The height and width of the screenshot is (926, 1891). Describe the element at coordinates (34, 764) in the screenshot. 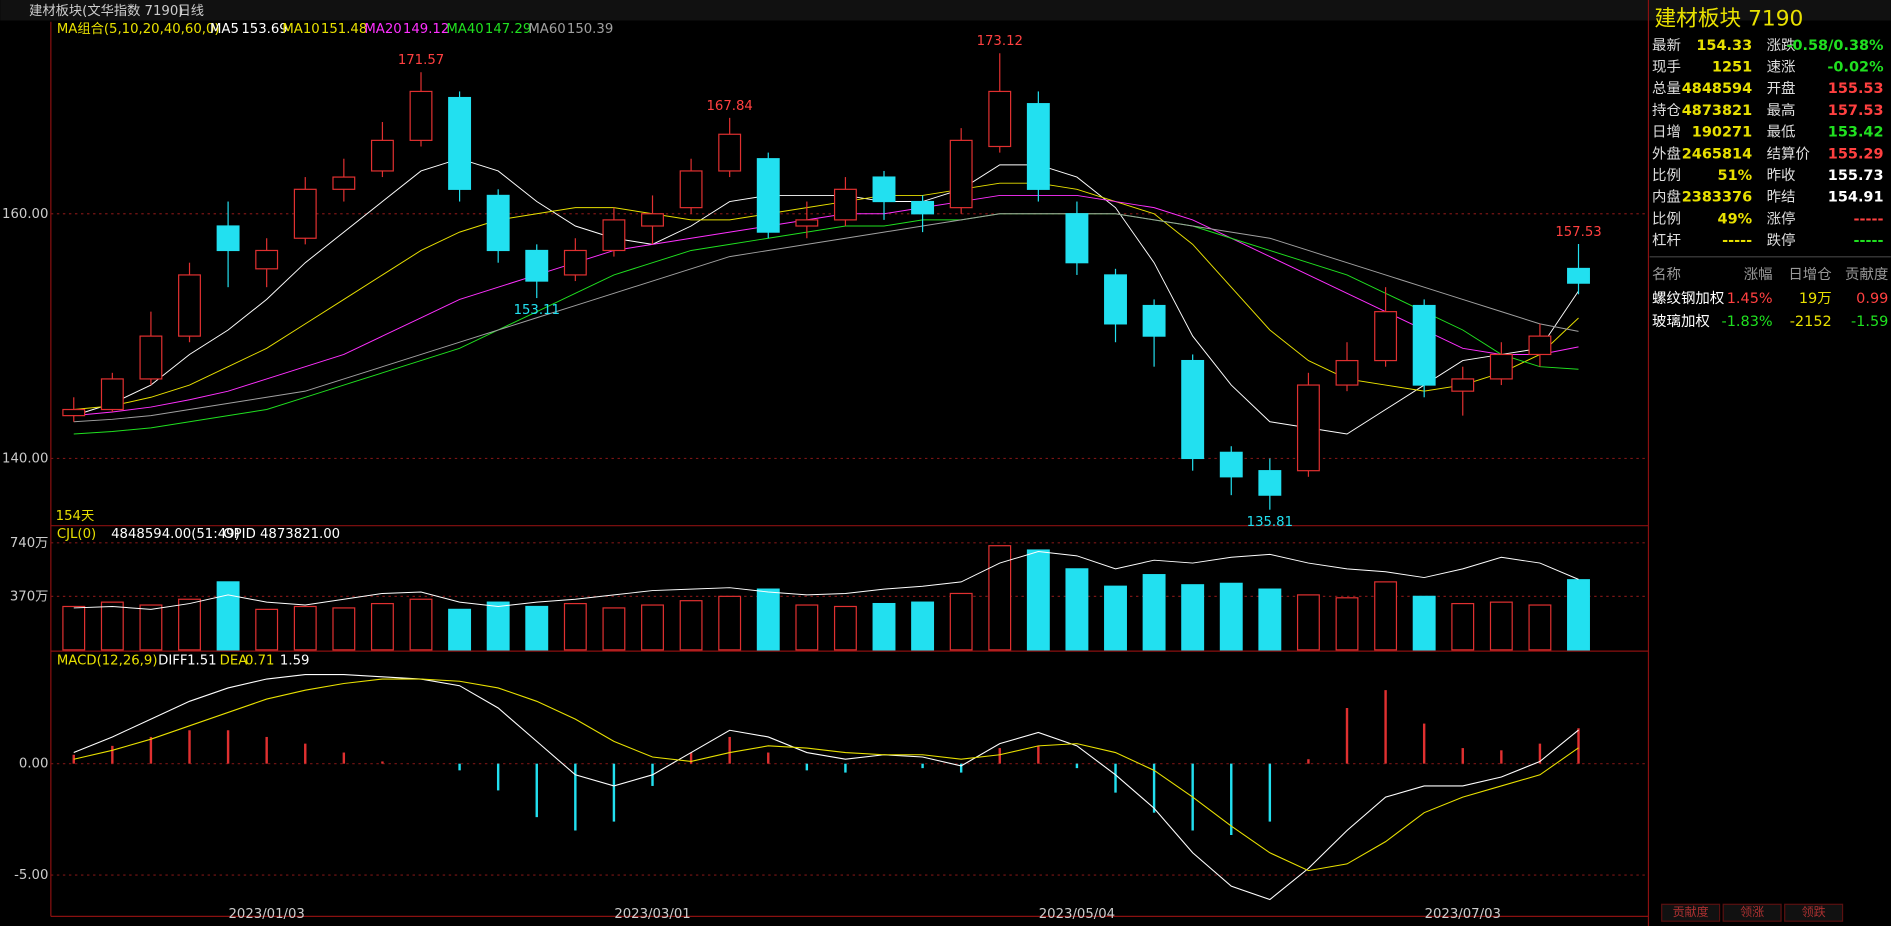

I see `y-tick-label: 0.00` at that location.